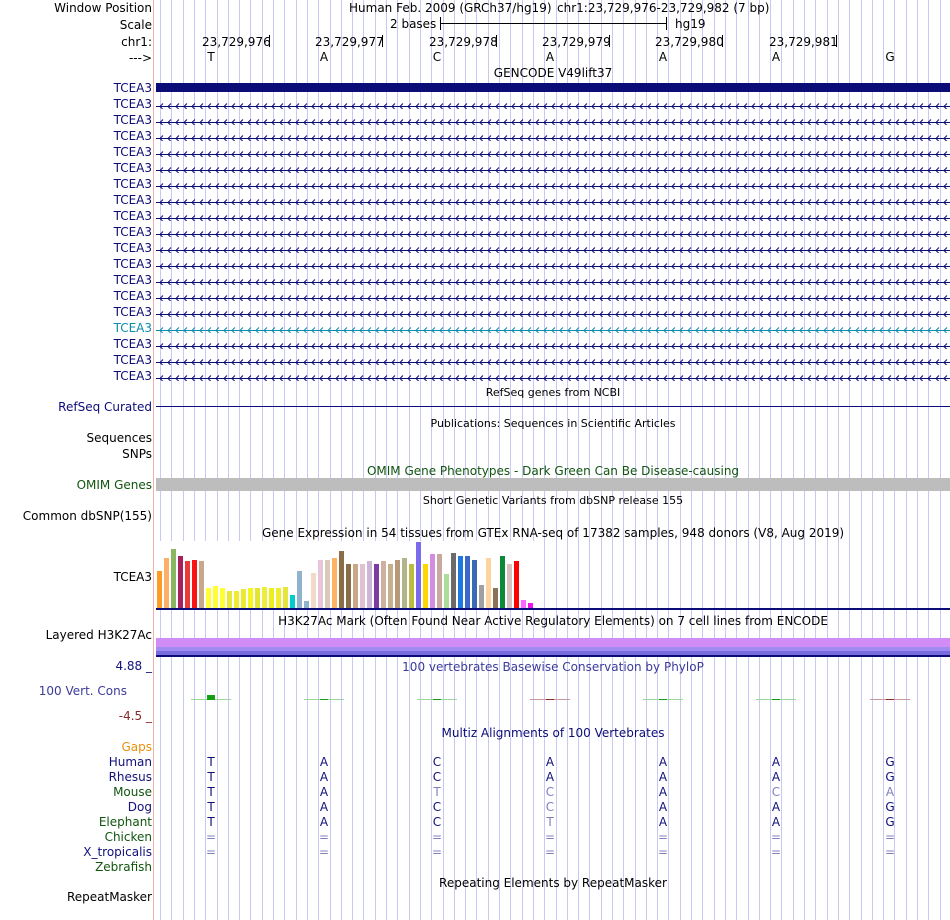  What do you see at coordinates (139, 807) in the screenshot?
I see `multiz-species-label: Dog` at bounding box center [139, 807].